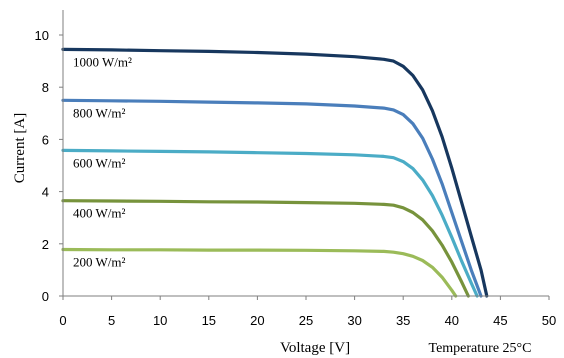 This screenshot has width=564, height=358. What do you see at coordinates (306, 320) in the screenshot?
I see `x-tick-label: 25` at bounding box center [306, 320].